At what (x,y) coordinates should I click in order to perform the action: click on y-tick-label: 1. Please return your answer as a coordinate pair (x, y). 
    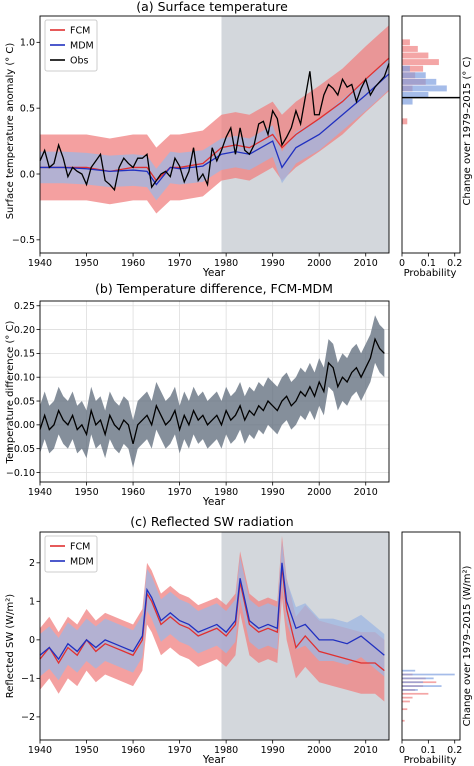
    Looking at the image, I should click on (32, 602).